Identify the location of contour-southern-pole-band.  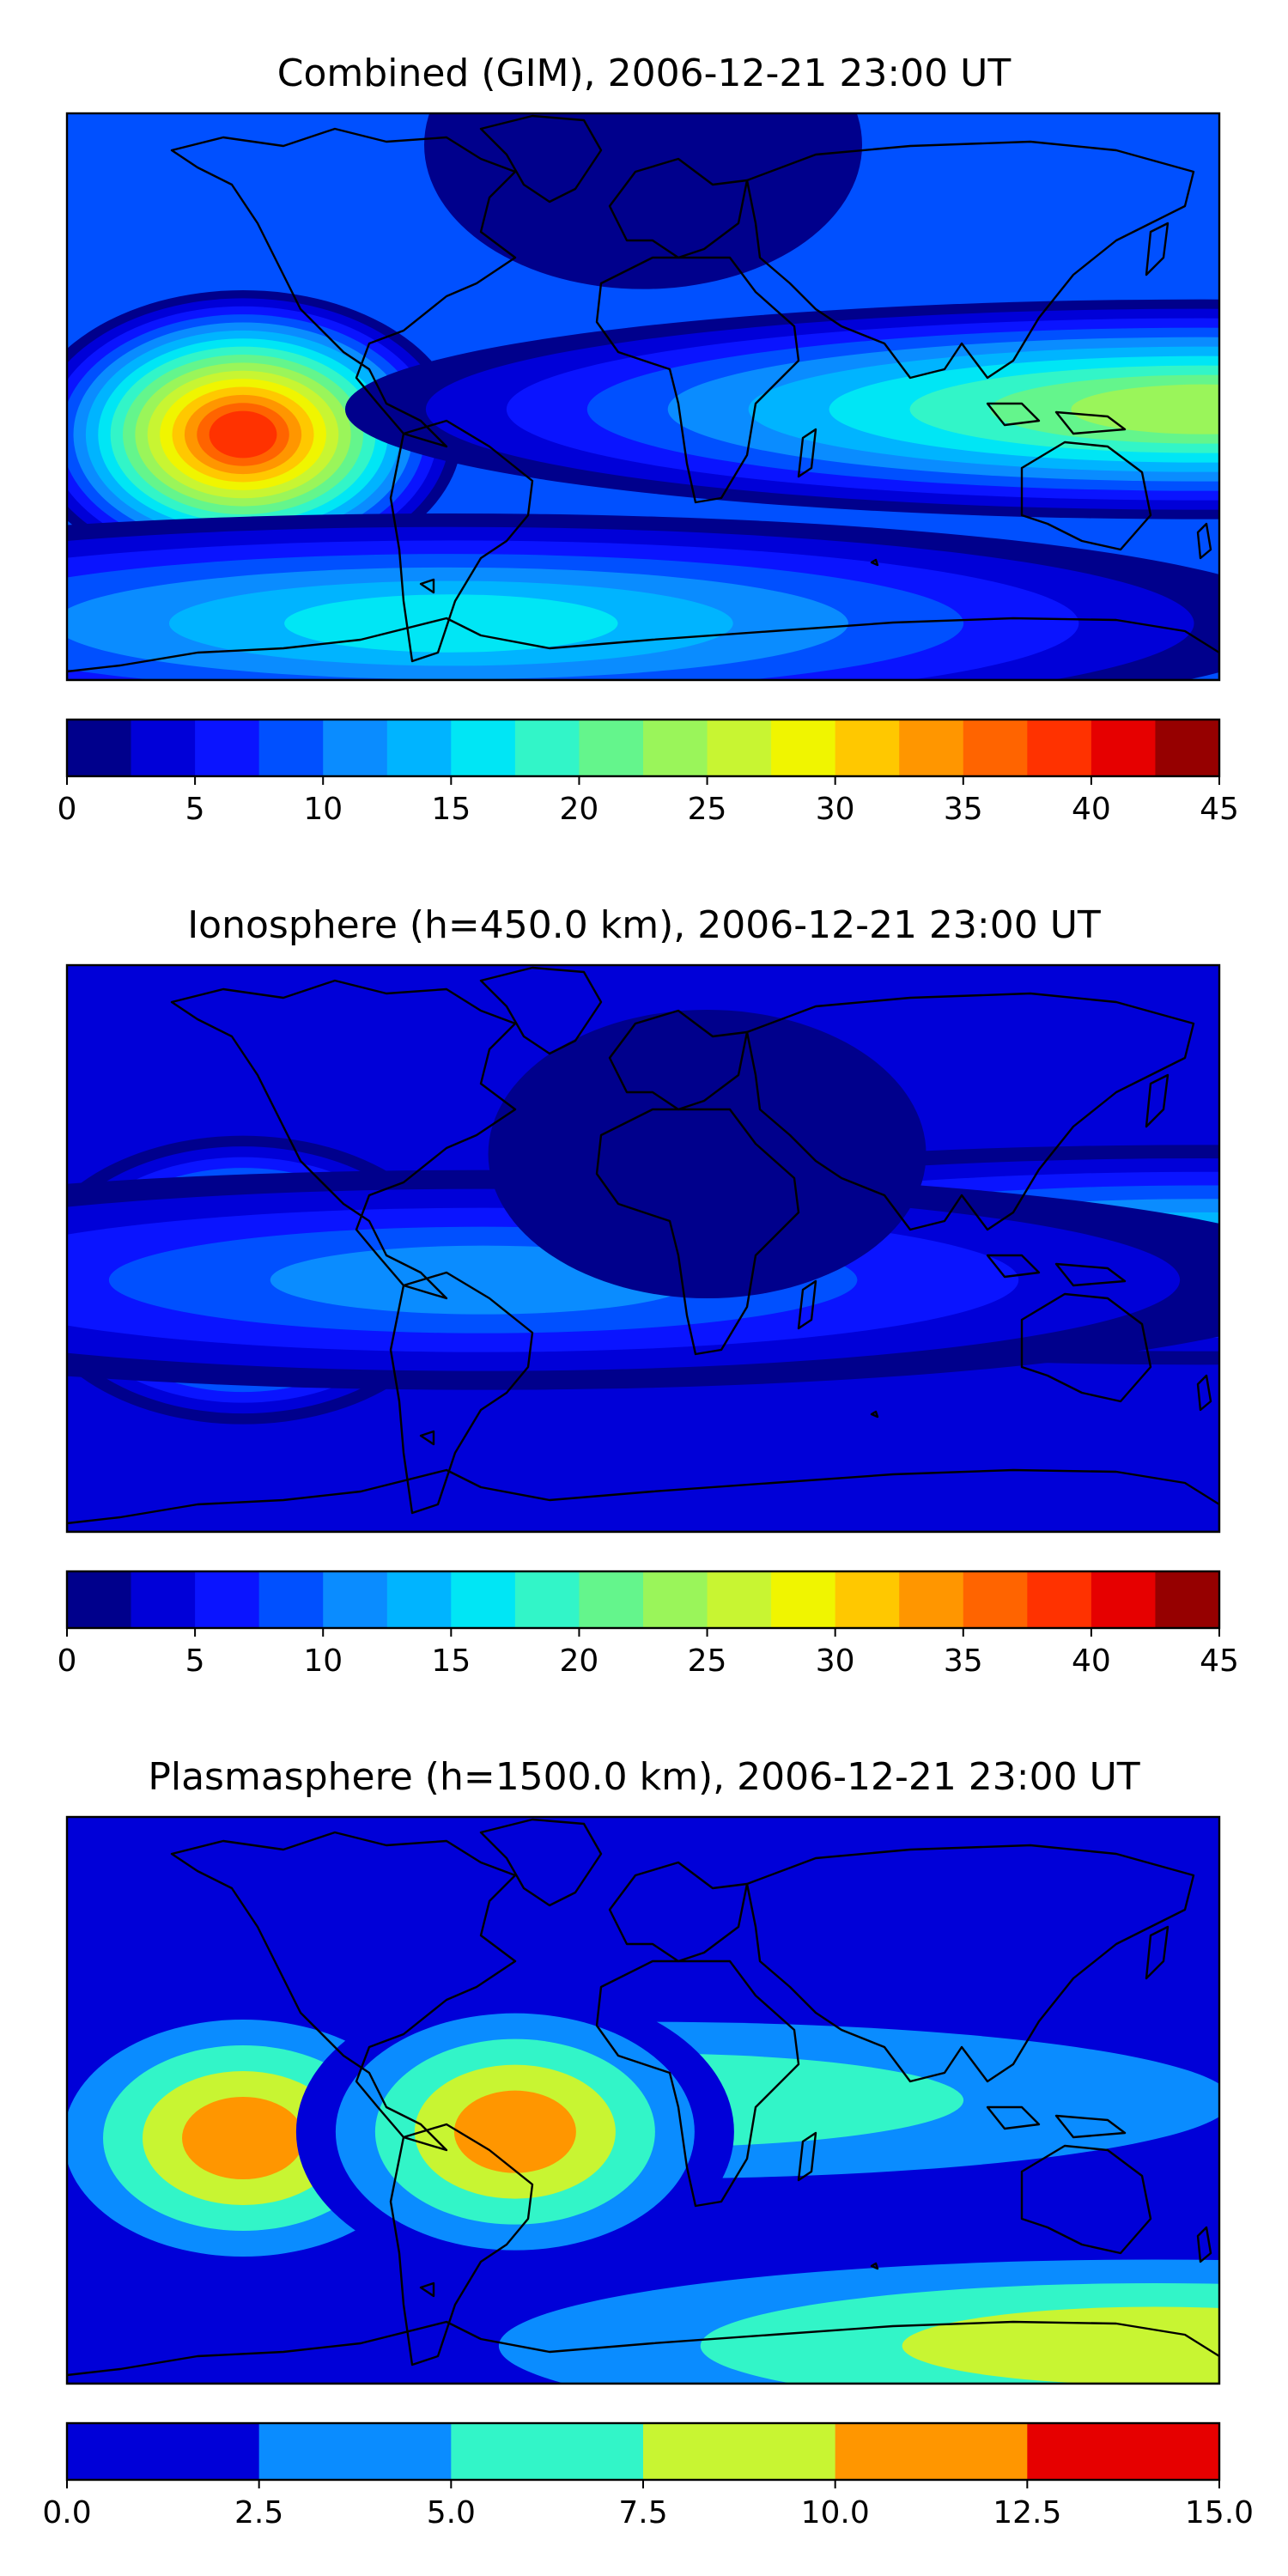
(758, 2310).